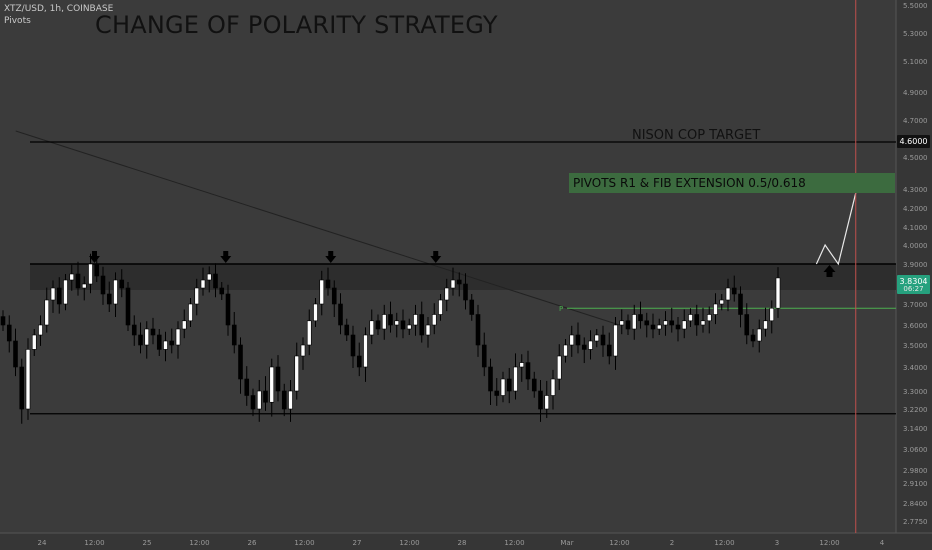  Describe the element at coordinates (17, 21) in the screenshot. I see `indicator-label: Pivots` at that location.